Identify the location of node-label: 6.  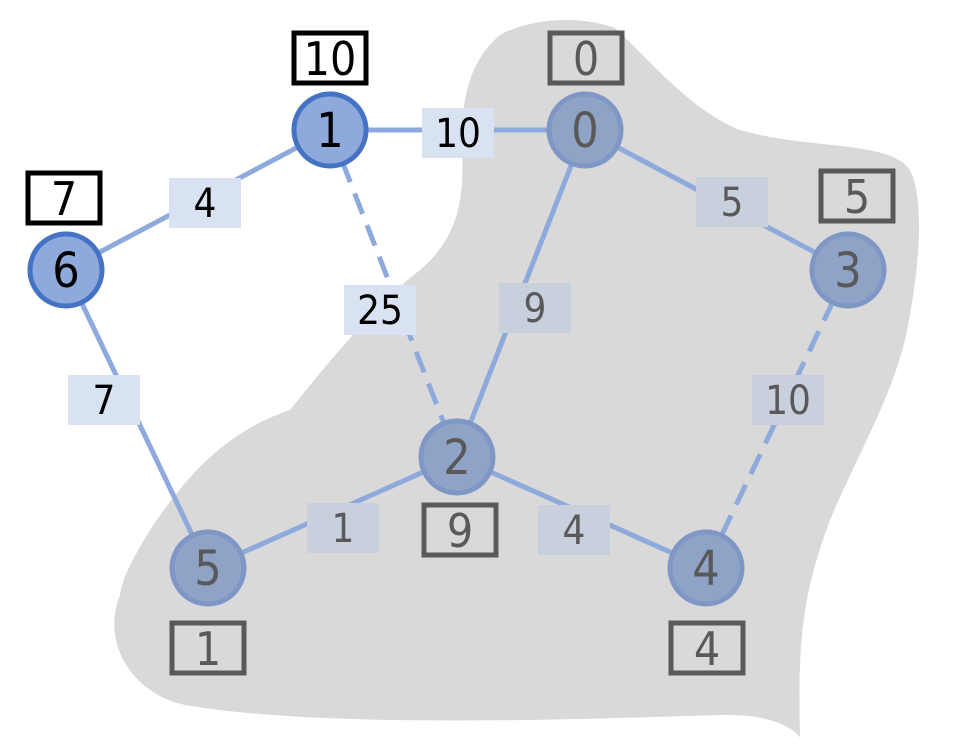
(65, 271).